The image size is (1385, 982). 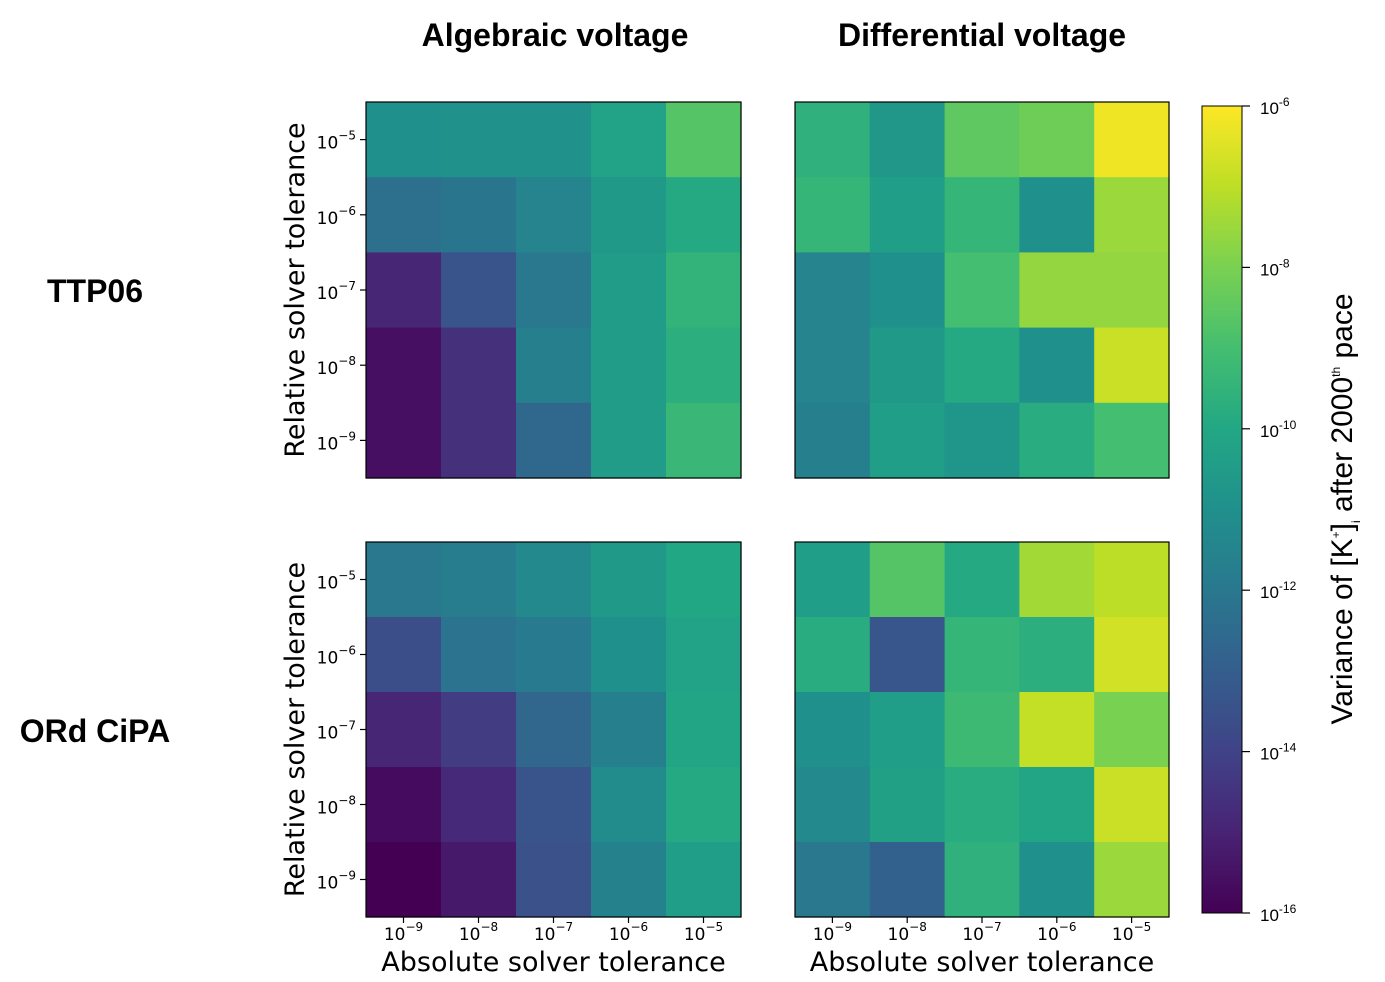 What do you see at coordinates (1275, 267) in the screenshot?
I see `colorbar-tick-label: 10⁻⁸` at bounding box center [1275, 267].